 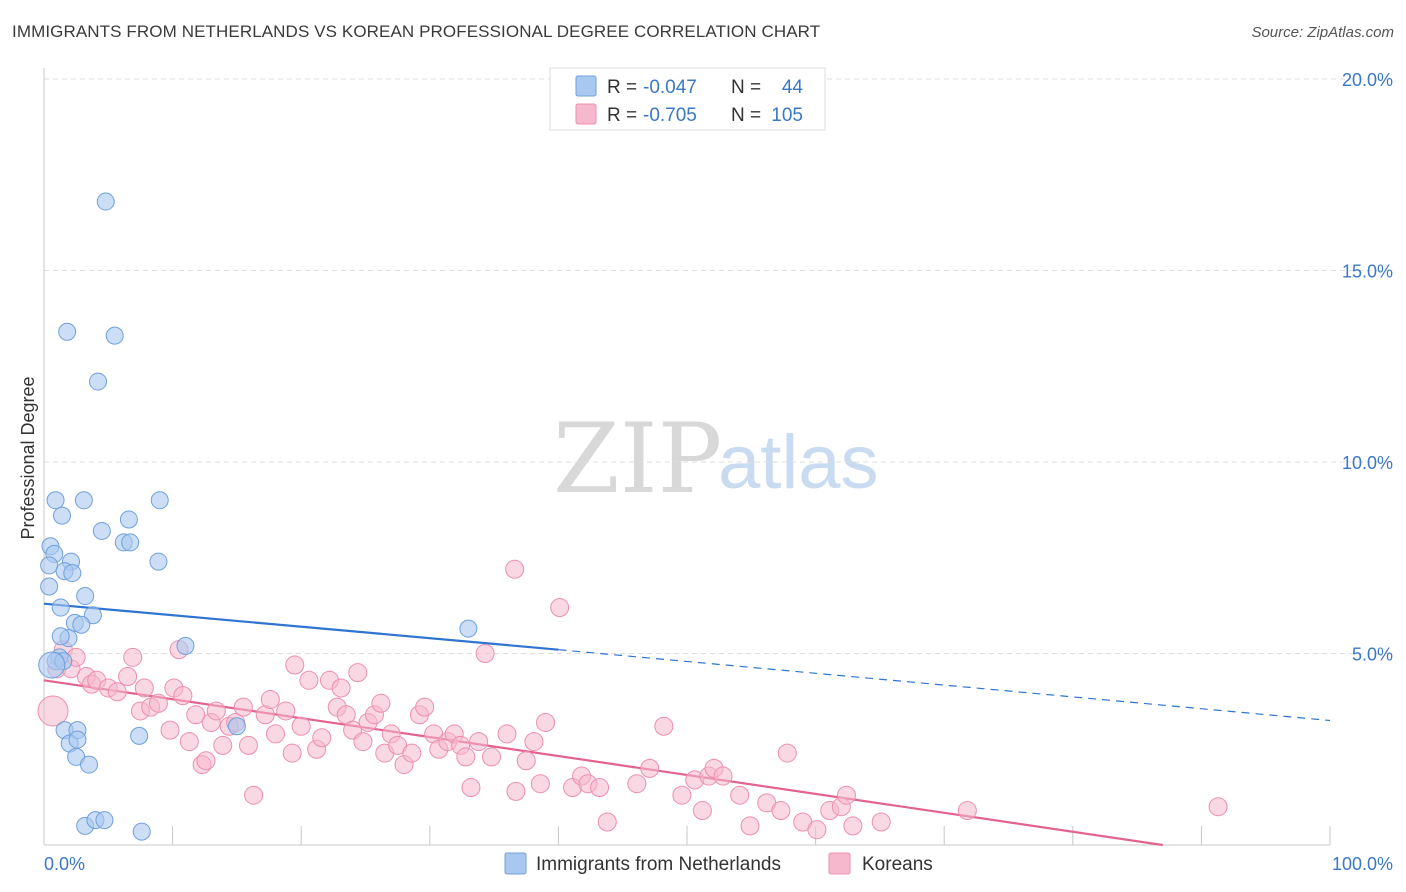 What do you see at coordinates (301, 626) in the screenshot?
I see `netherlands-trend-line` at bounding box center [301, 626].